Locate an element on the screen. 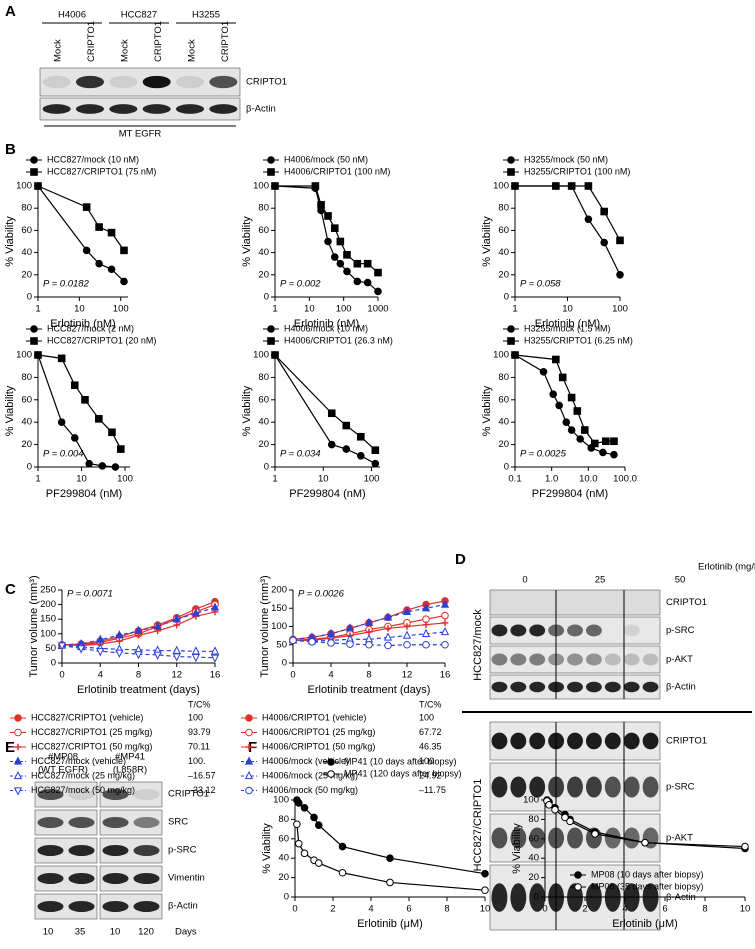 This screenshot has width=755, height=949. legend-label: HCC827/mock (25 mg/kg) is located at coordinates (83, 775).